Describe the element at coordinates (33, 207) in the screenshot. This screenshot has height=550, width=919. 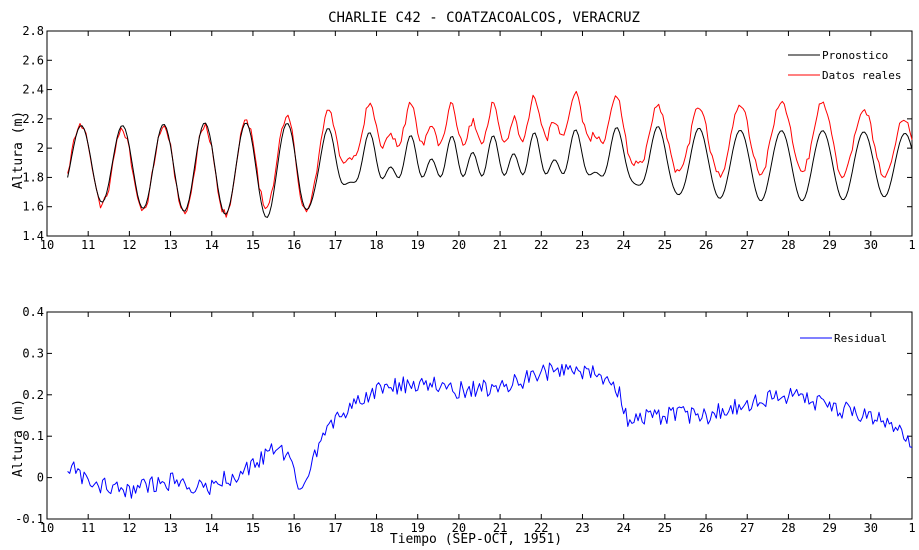
I see `y-tick-label: 1.6` at that location.